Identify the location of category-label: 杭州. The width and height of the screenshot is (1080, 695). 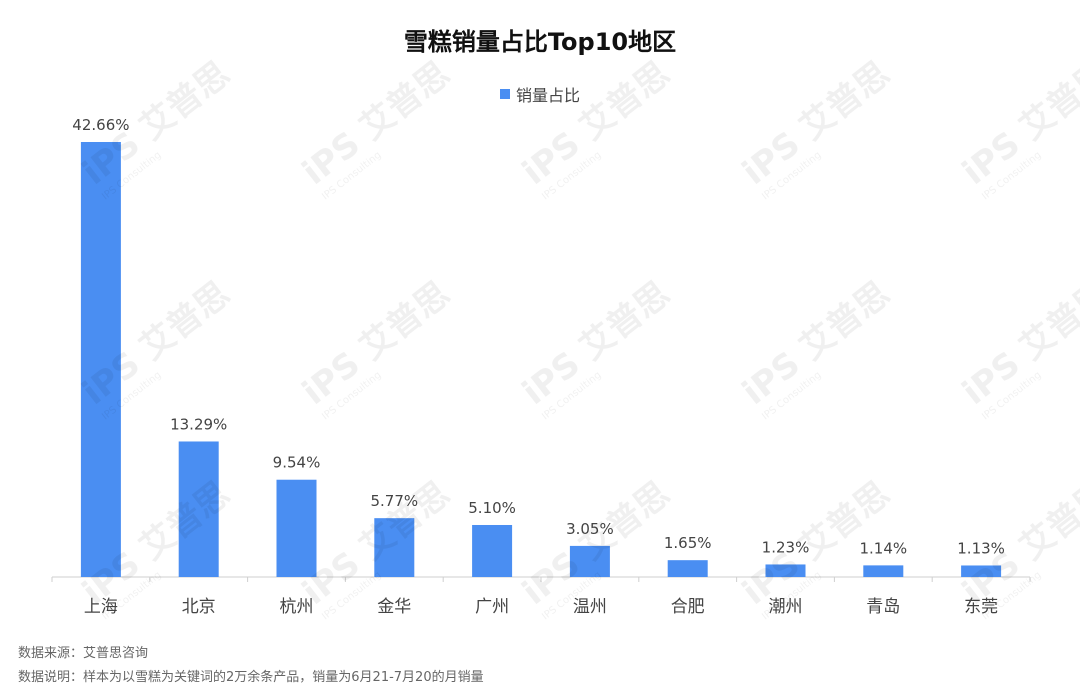
(297, 607).